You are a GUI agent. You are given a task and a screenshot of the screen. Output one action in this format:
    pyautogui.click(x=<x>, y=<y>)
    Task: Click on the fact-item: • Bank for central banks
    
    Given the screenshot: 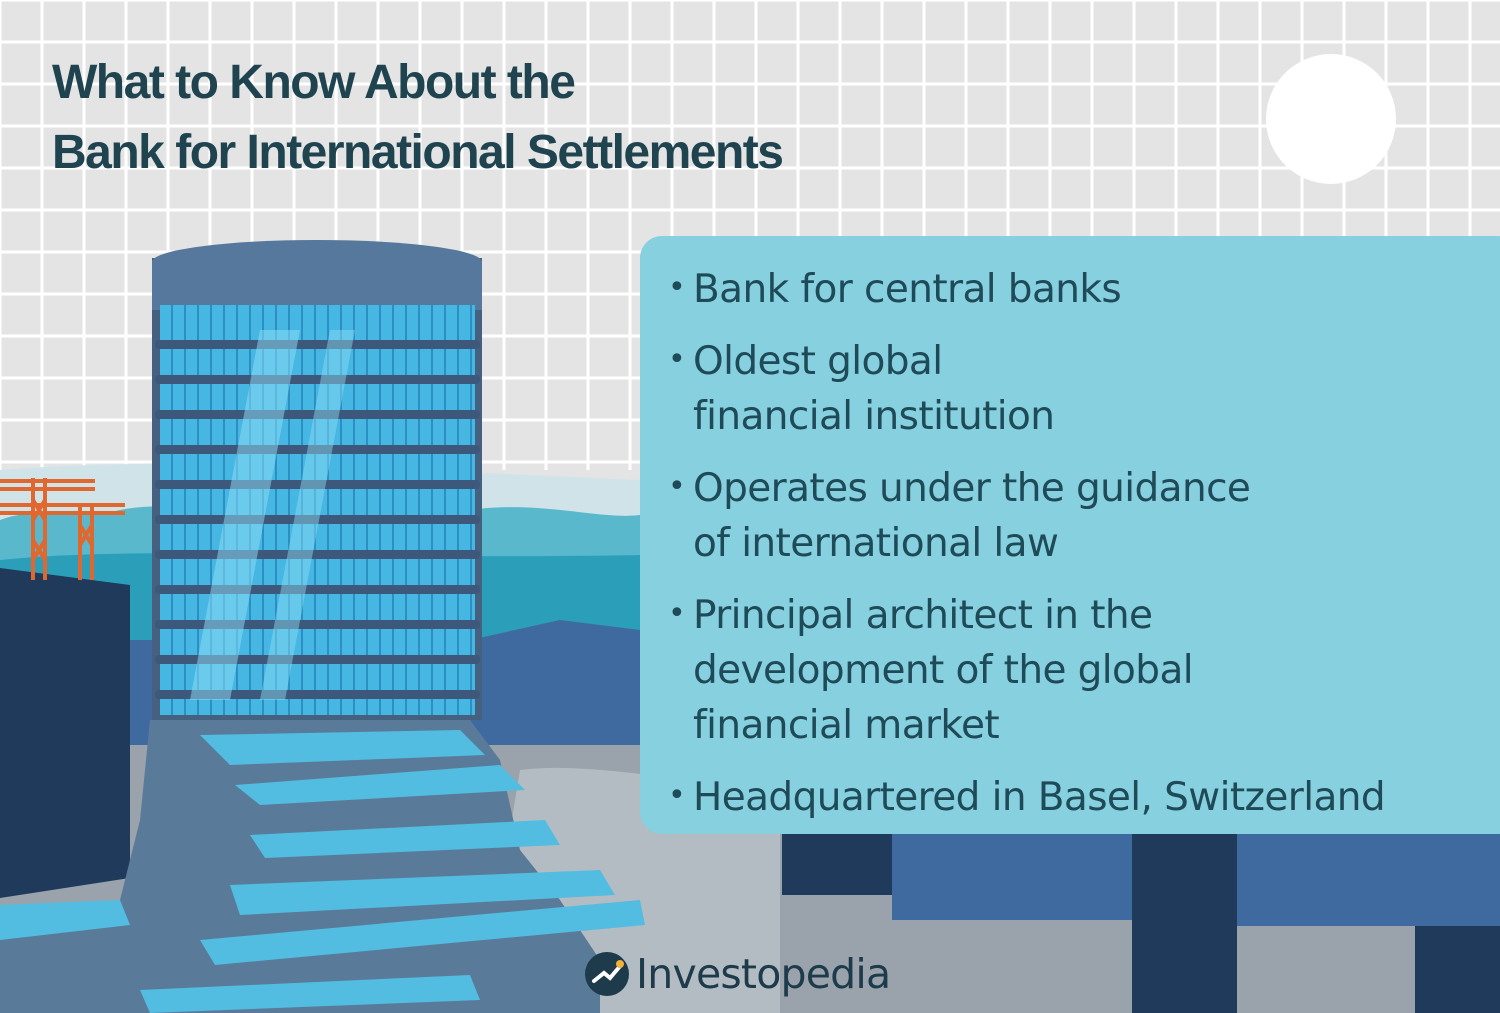 What is the action you would take?
    pyautogui.click(x=1026, y=289)
    